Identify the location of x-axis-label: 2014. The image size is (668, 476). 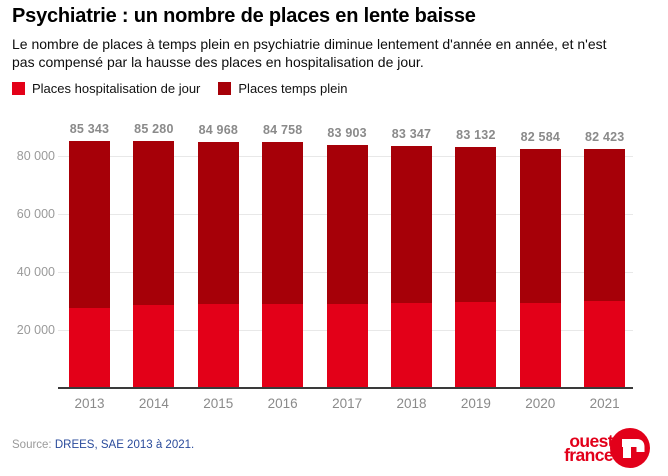
(153, 403).